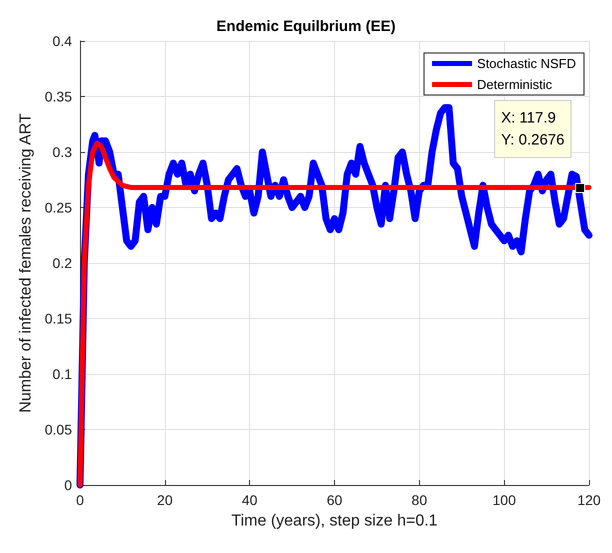 This screenshot has height=553, width=612. Describe the element at coordinates (420, 500) in the screenshot. I see `x-tick-label: 80` at that location.